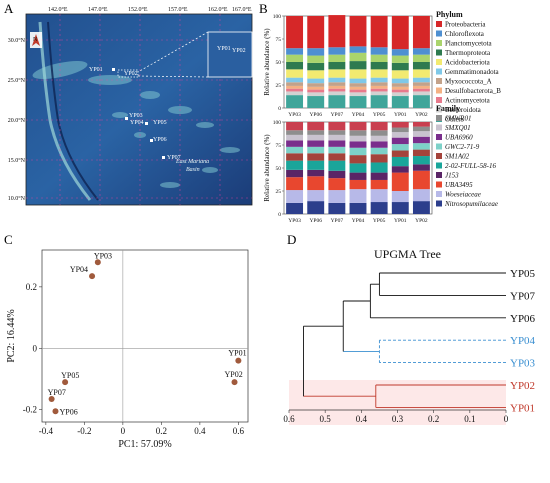 This screenshot has height=483, width=550. What do you see at coordinates (68, 411) in the screenshot?
I see `point-label: YP06` at bounding box center [68, 411].